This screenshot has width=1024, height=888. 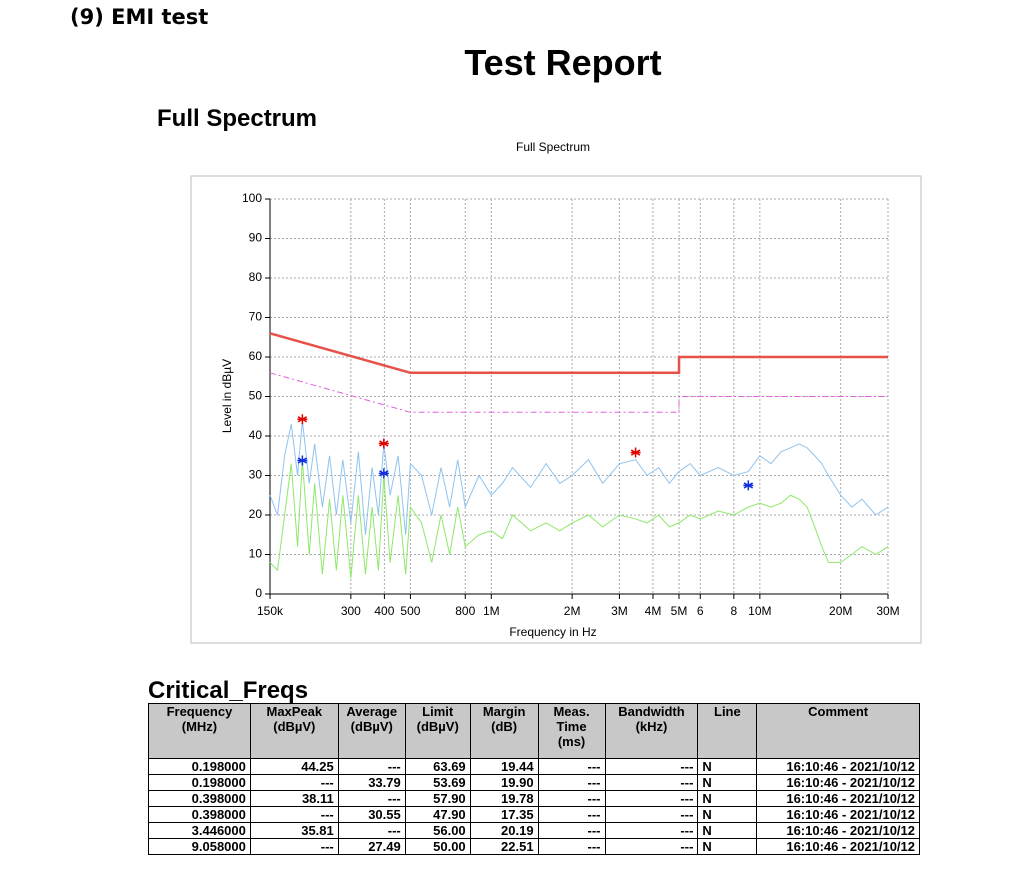 What do you see at coordinates (437, 814) in the screenshot?
I see `cell: 47.90` at bounding box center [437, 814].